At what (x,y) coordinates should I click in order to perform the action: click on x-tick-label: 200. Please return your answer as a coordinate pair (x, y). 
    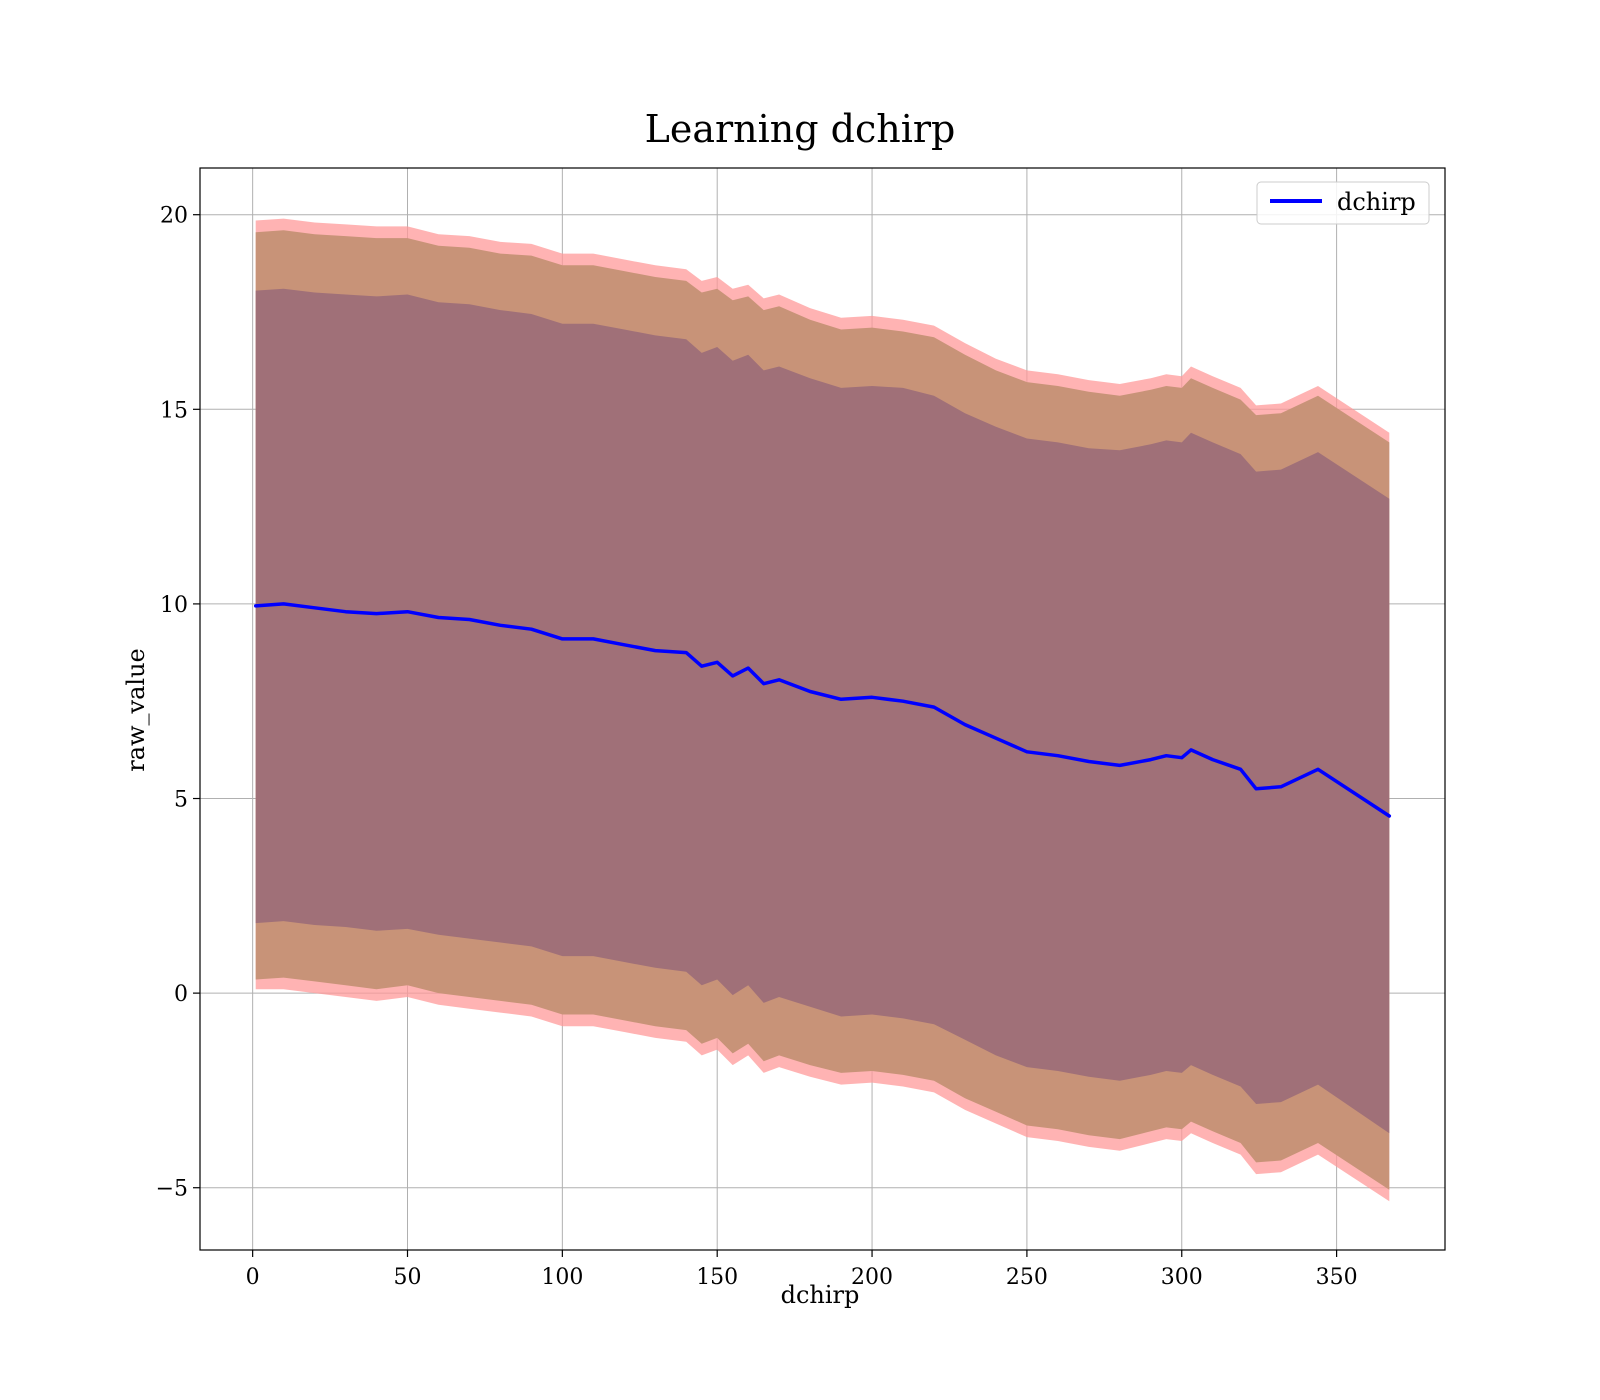
    Looking at the image, I should click on (872, 1277).